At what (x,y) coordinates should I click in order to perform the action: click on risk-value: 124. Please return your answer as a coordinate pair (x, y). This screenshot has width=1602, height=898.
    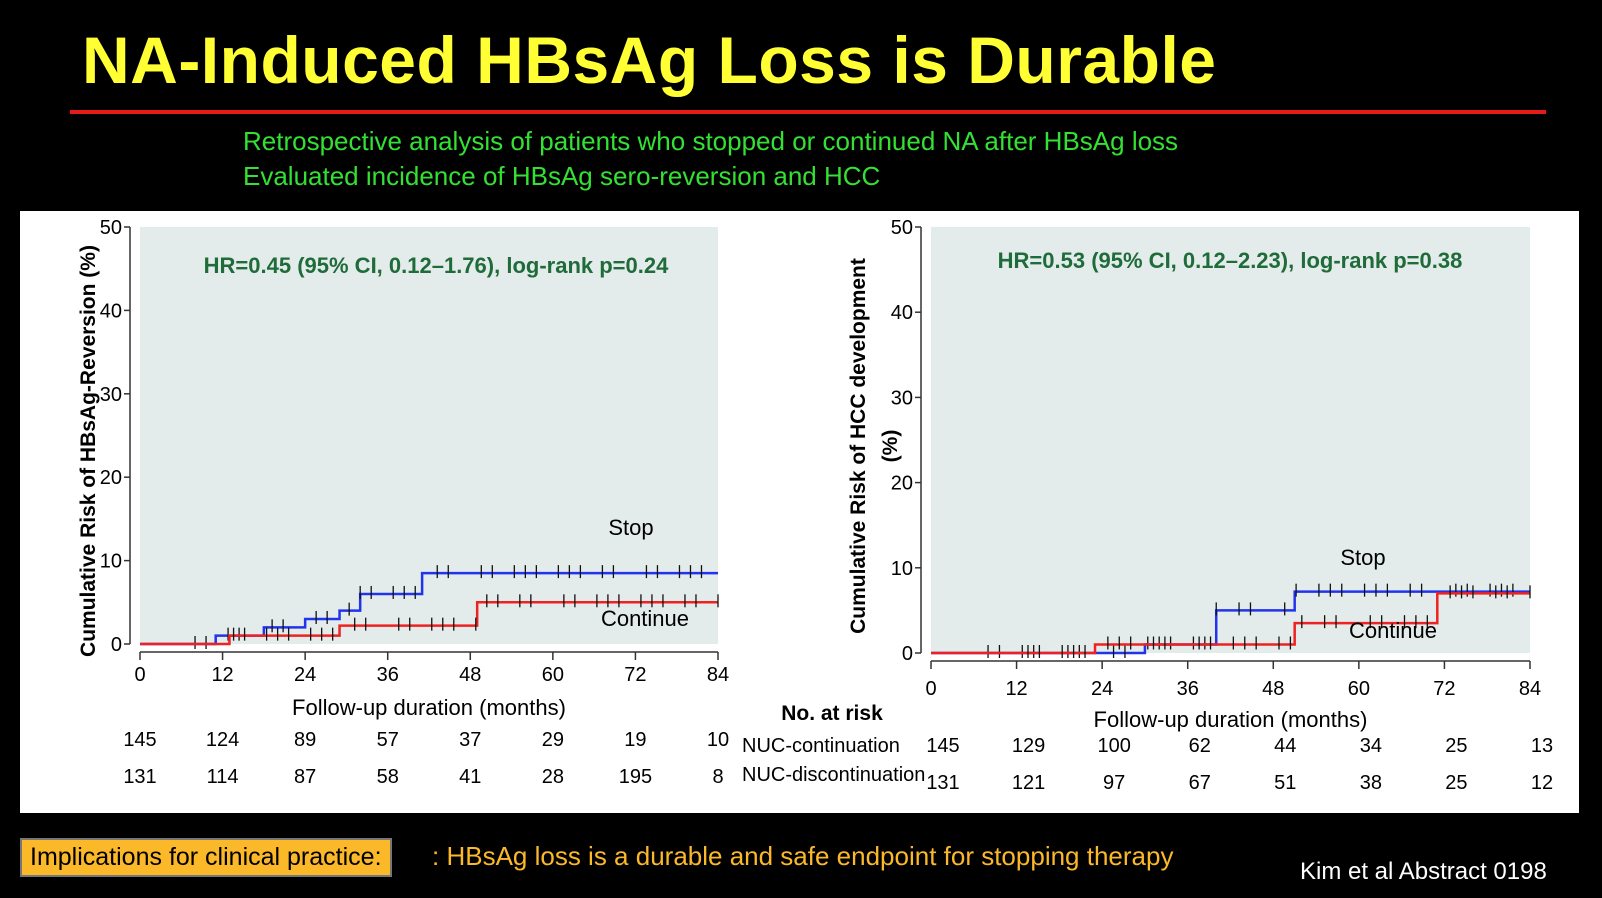
    Looking at the image, I should click on (222, 740).